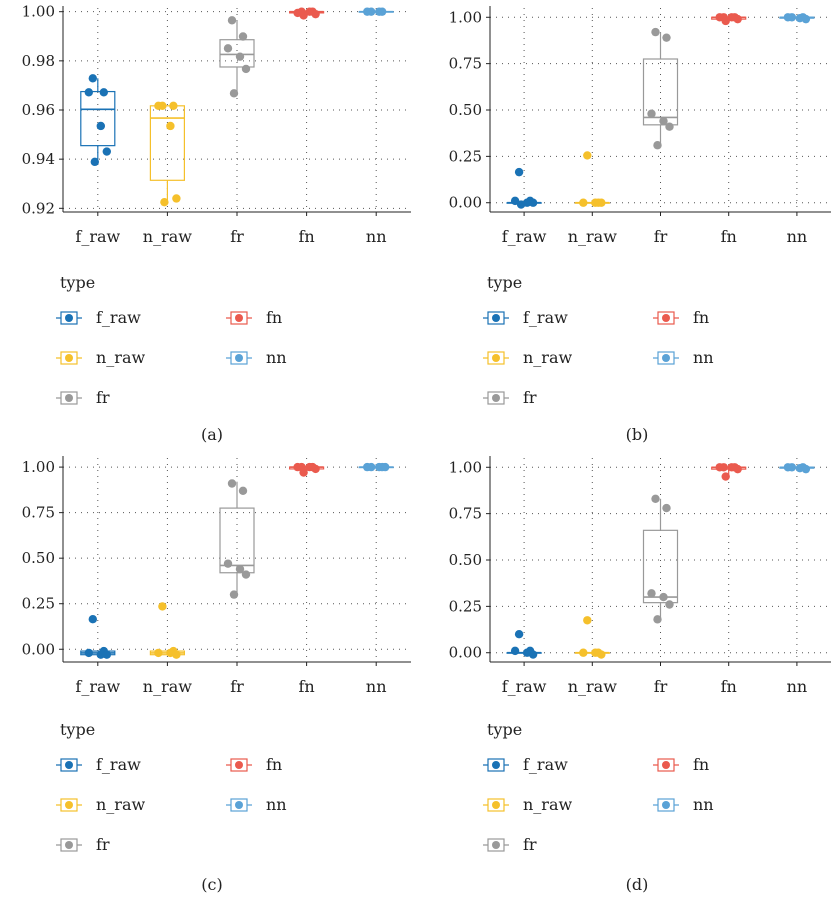 The image size is (831, 900). I want to click on y-tick-label: 0.25, so click(38, 604).